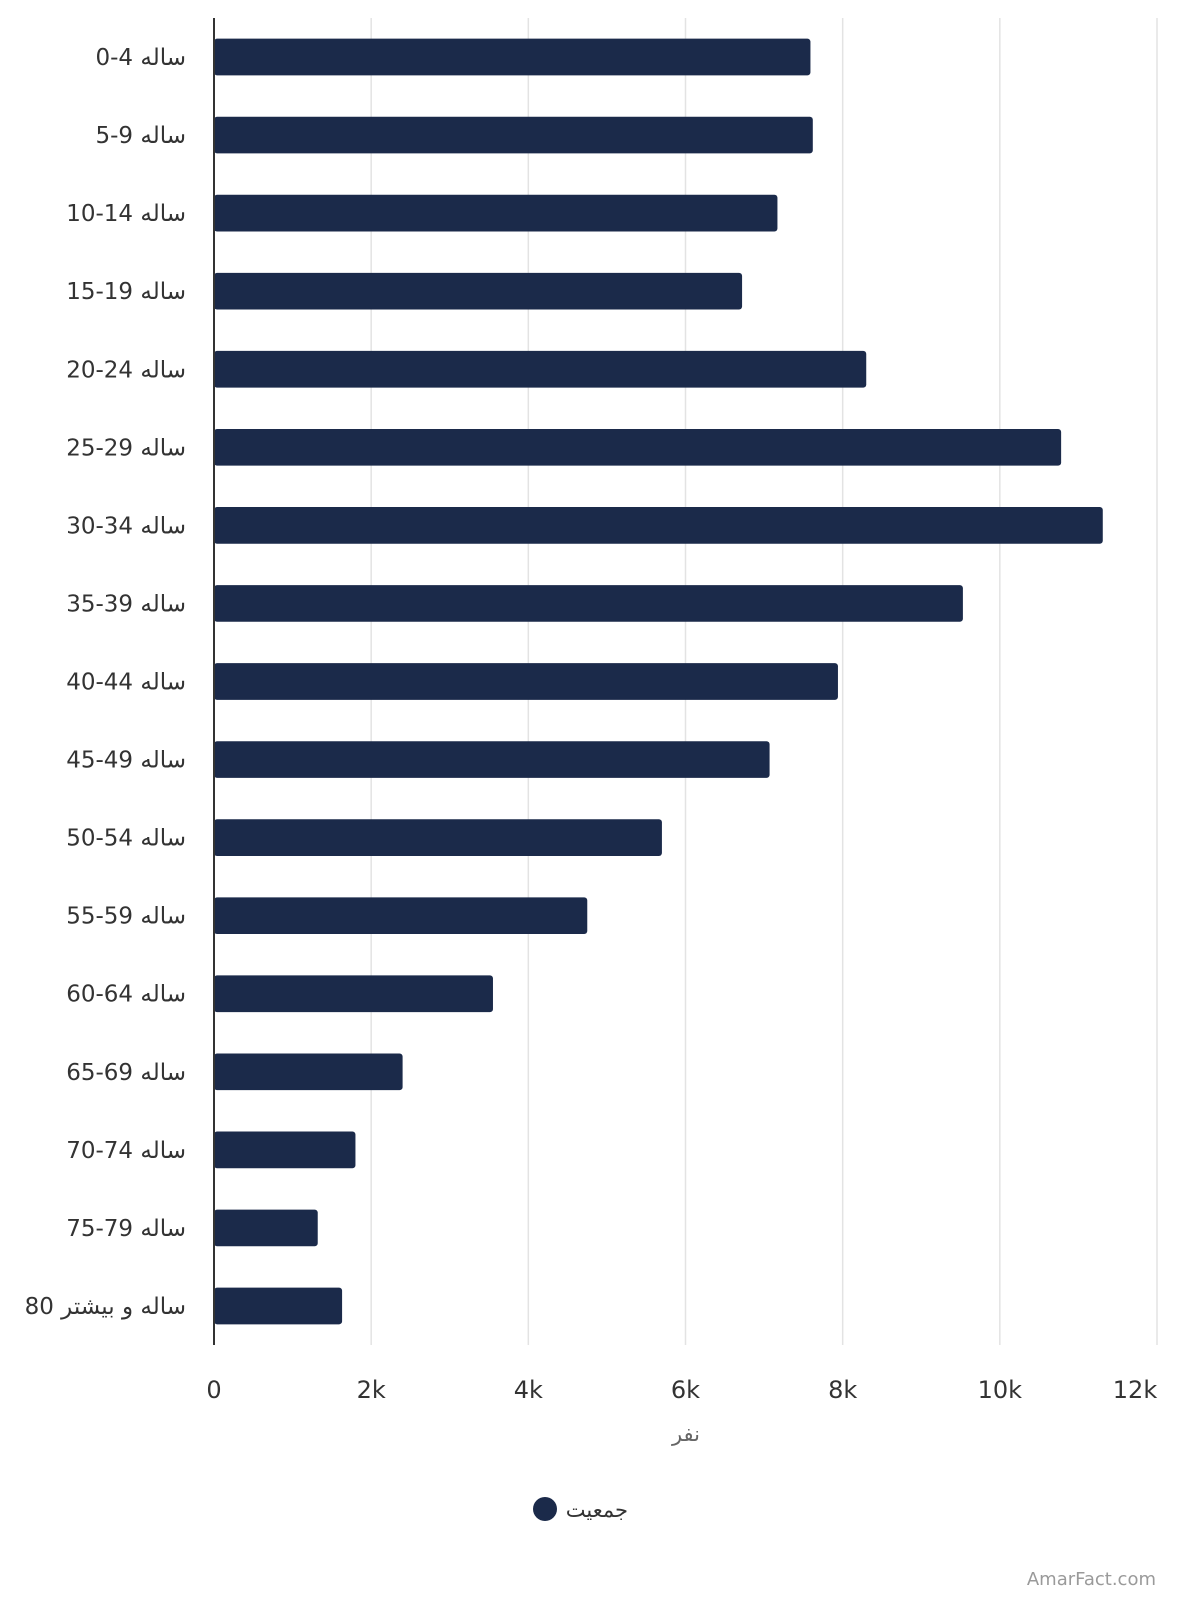 Image resolution: width=1200 pixels, height=1600 pixels. What do you see at coordinates (126, 1073) in the screenshot?
I see `category-label: 65-69 ساله` at bounding box center [126, 1073].